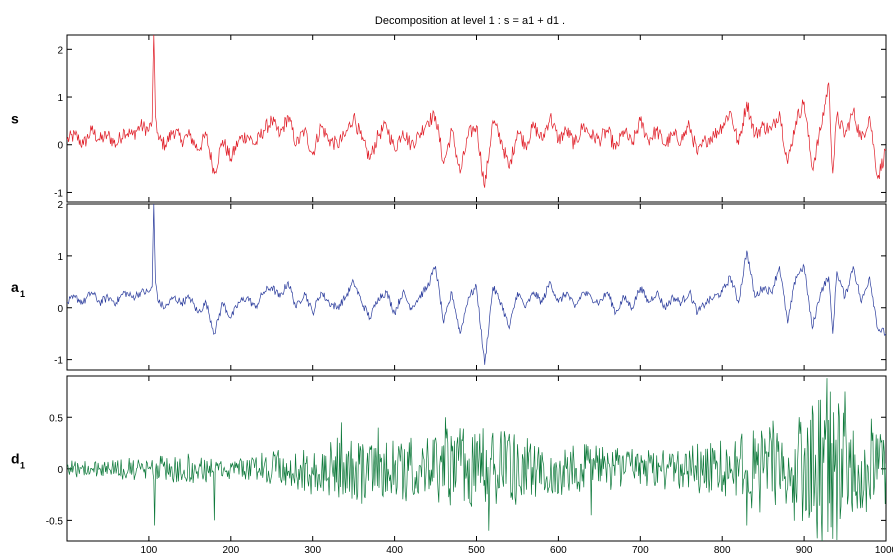  Describe the element at coordinates (60, 257) in the screenshot. I see `ytick-label-a1-1: 1` at that location.